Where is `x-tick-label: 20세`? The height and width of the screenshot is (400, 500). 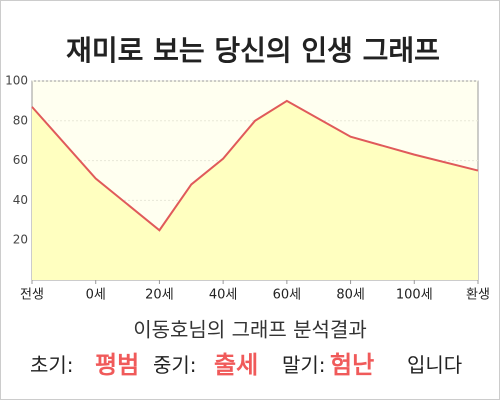 x-tick-label: 20세 is located at coordinates (159, 295).